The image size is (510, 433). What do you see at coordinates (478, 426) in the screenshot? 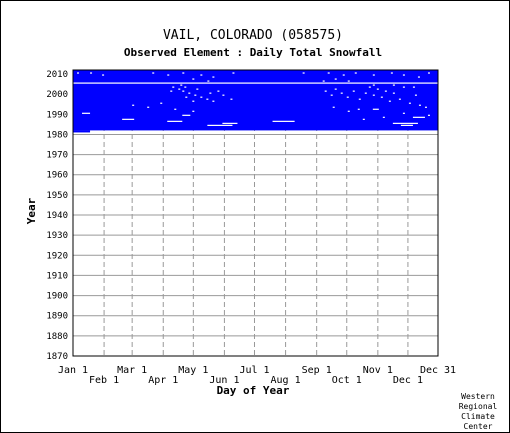
I see `credit-line: Center` at bounding box center [478, 426].